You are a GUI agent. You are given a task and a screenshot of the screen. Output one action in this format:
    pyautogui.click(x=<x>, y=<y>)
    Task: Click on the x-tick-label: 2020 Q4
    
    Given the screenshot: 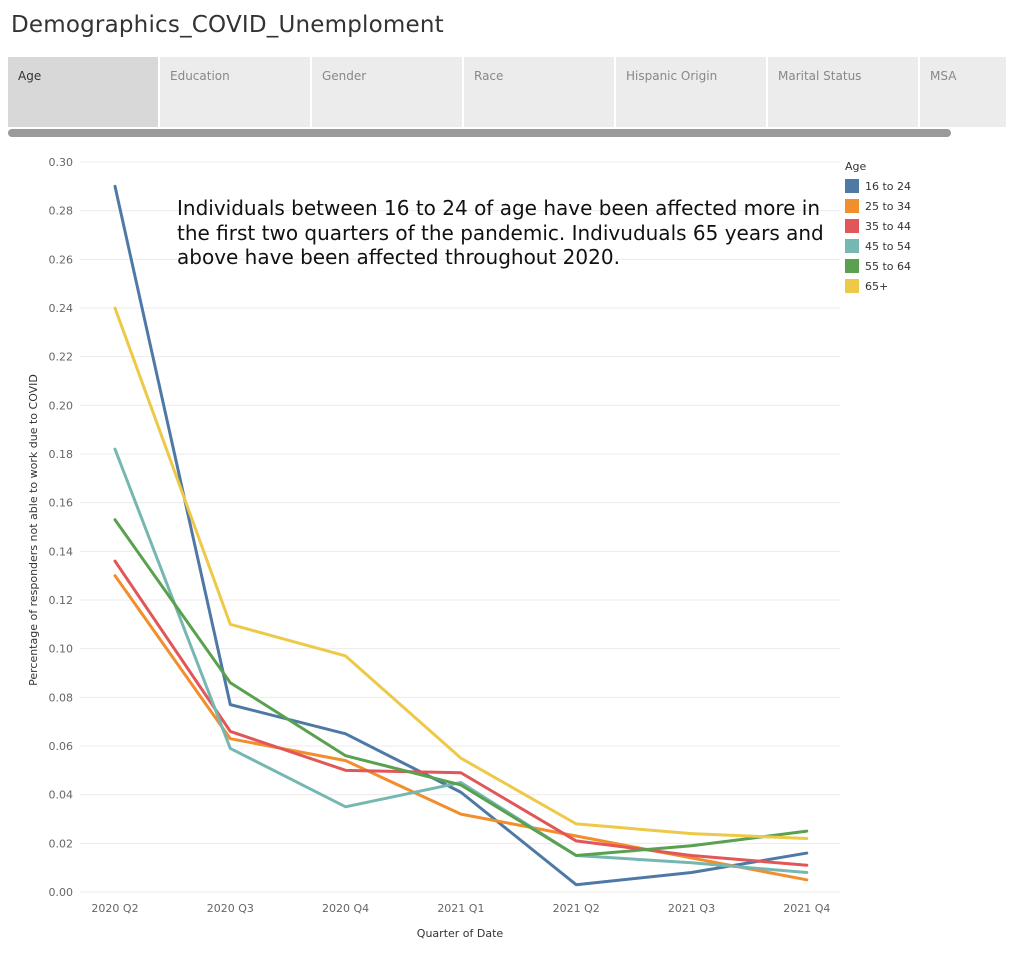 What is the action you would take?
    pyautogui.click(x=345, y=908)
    